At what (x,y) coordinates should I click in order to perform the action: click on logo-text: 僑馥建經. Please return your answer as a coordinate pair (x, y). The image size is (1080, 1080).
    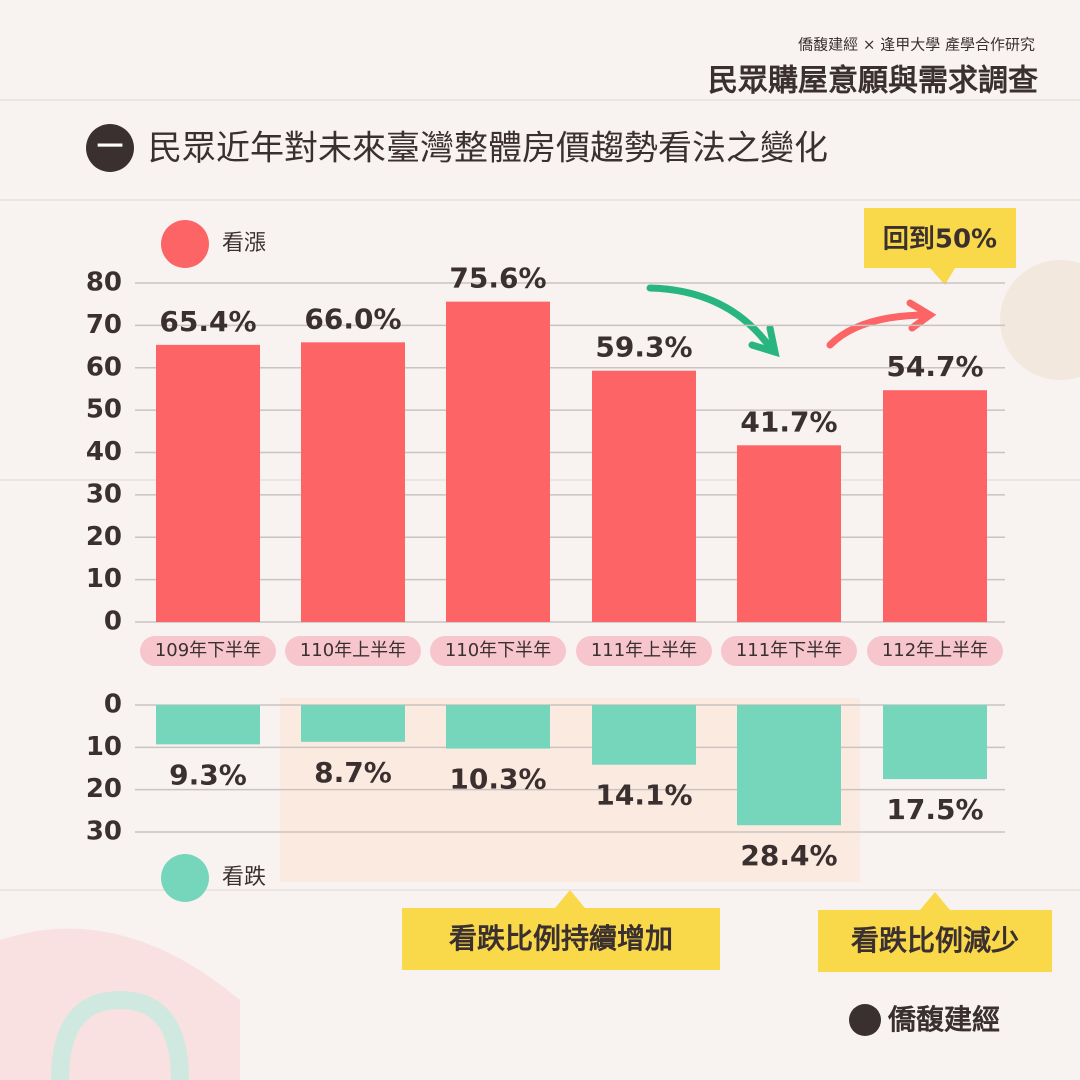
    Looking at the image, I should click on (943, 1019).